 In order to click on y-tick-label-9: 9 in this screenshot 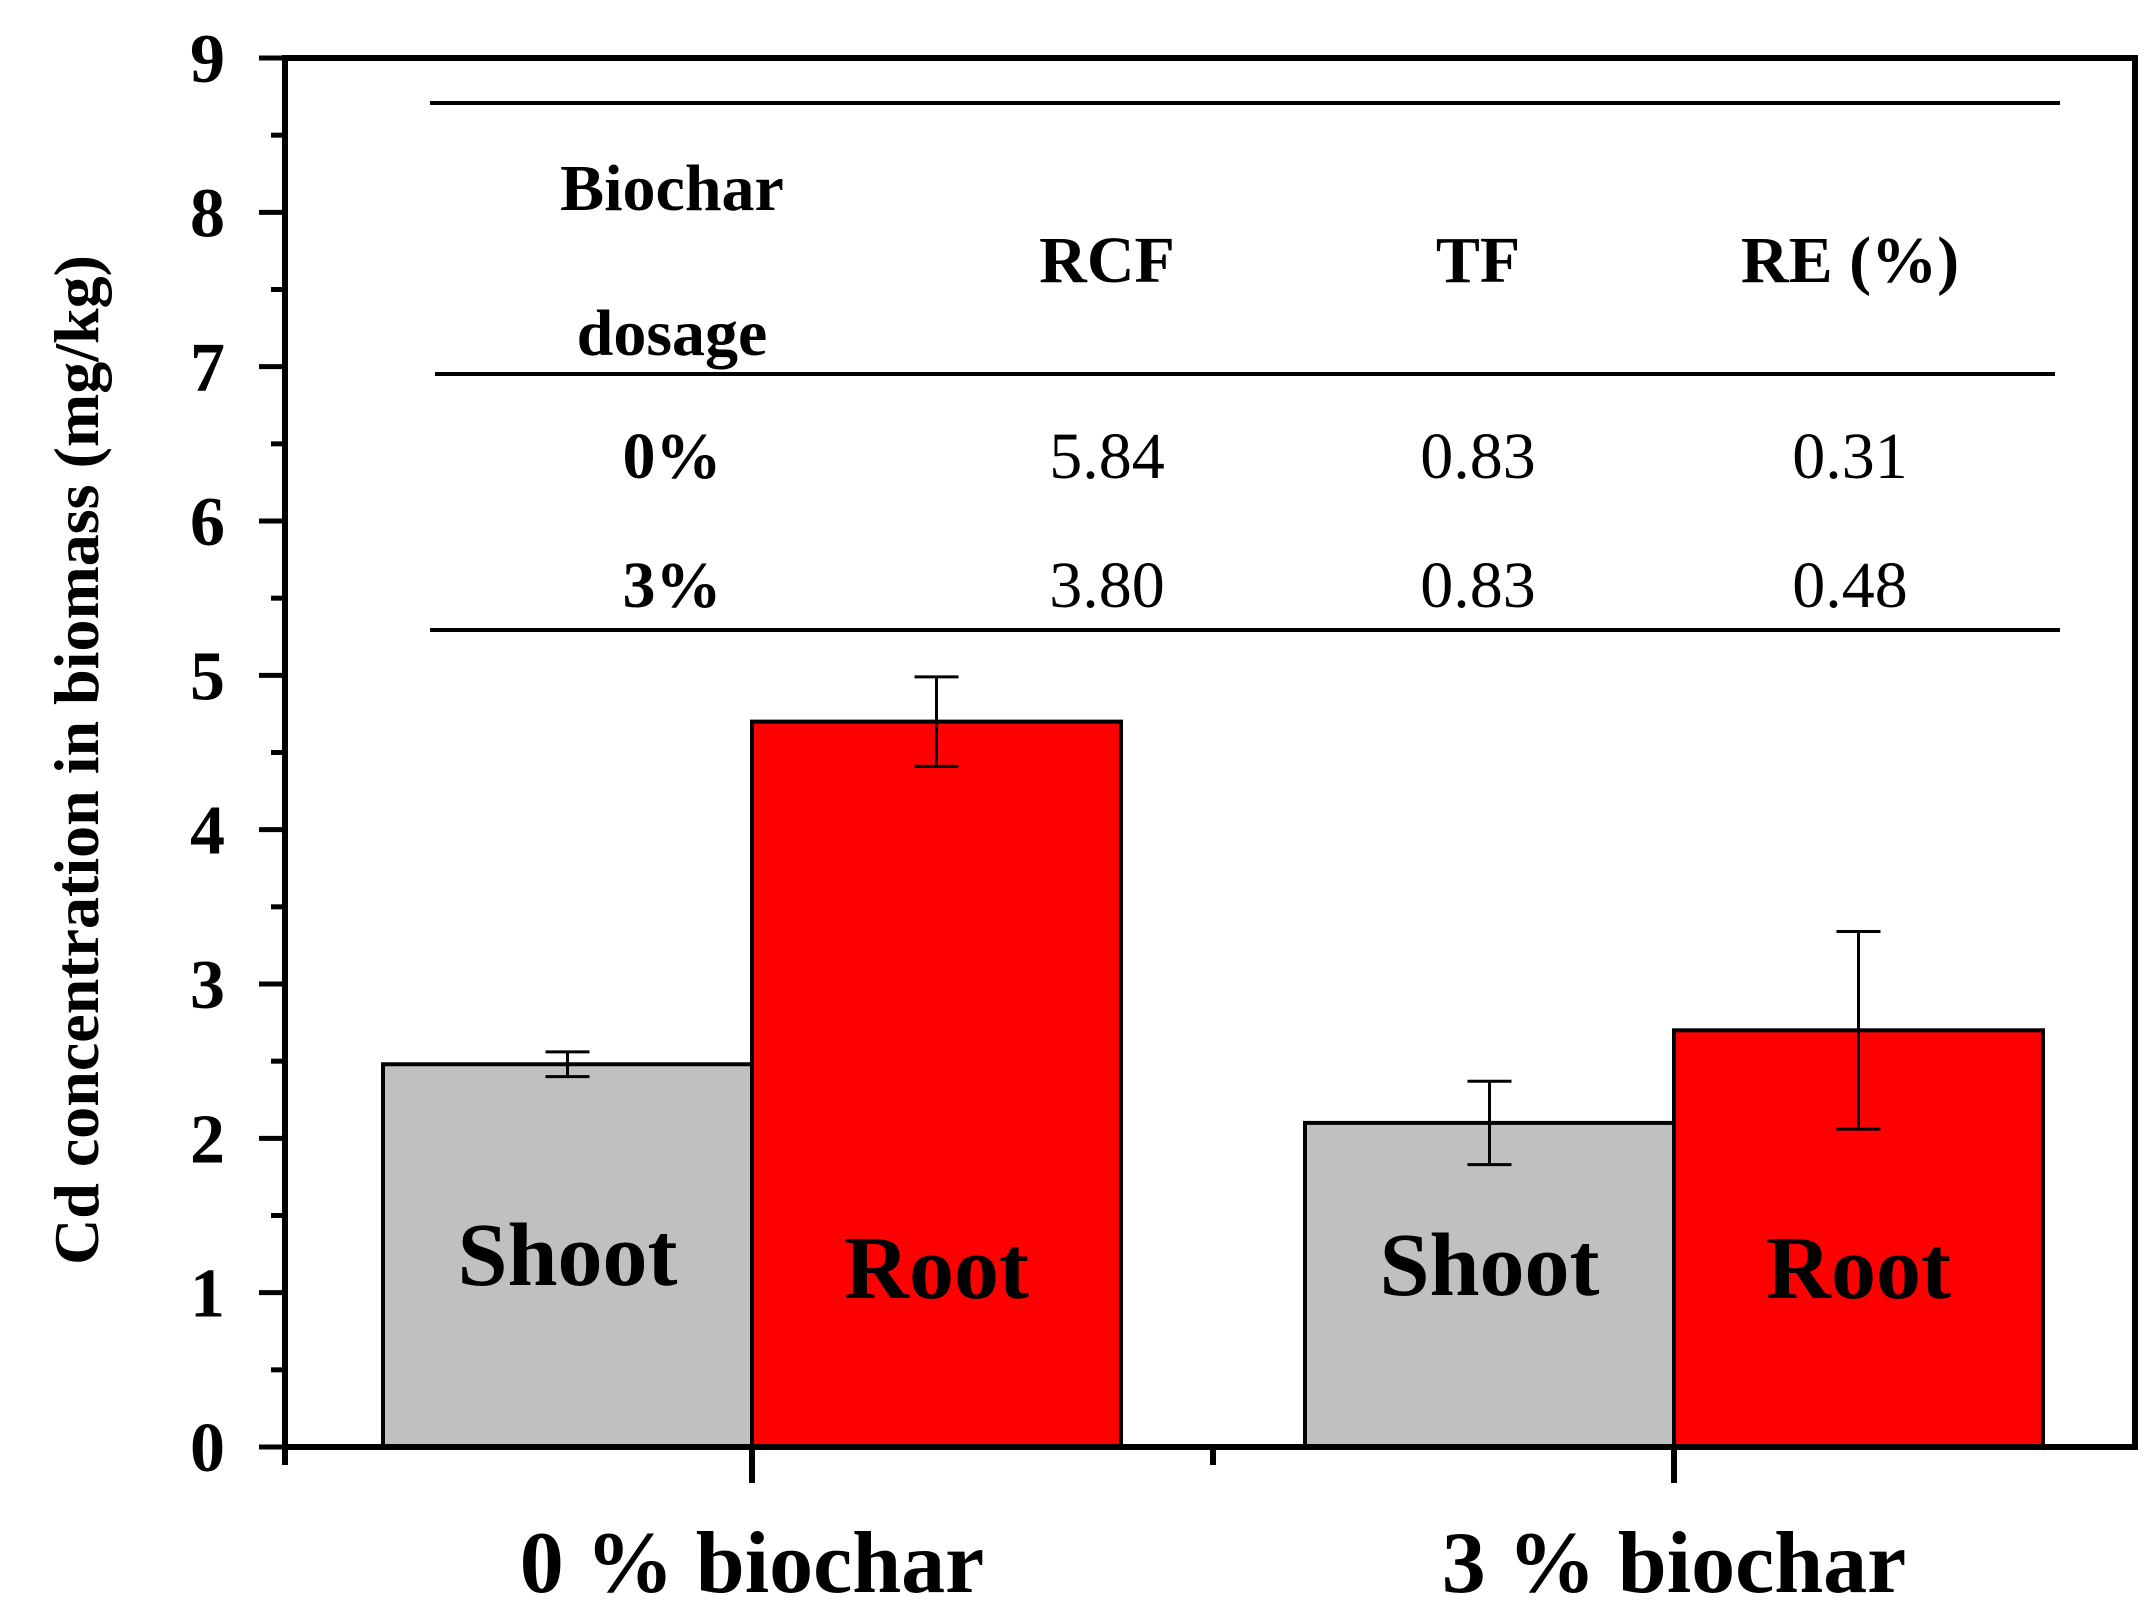, I will do `click(207, 59)`.